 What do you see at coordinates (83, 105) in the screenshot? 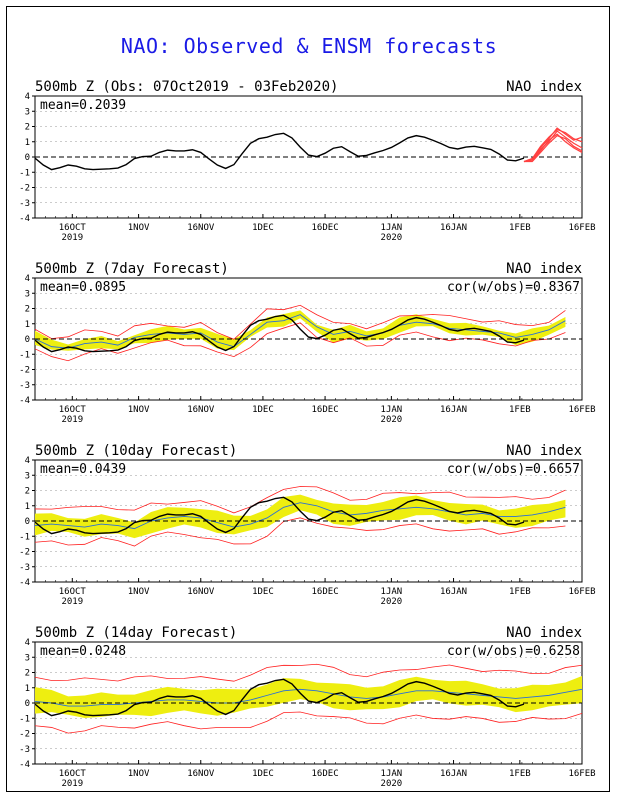
I see `mean-label: mean=0.2039` at bounding box center [83, 105].